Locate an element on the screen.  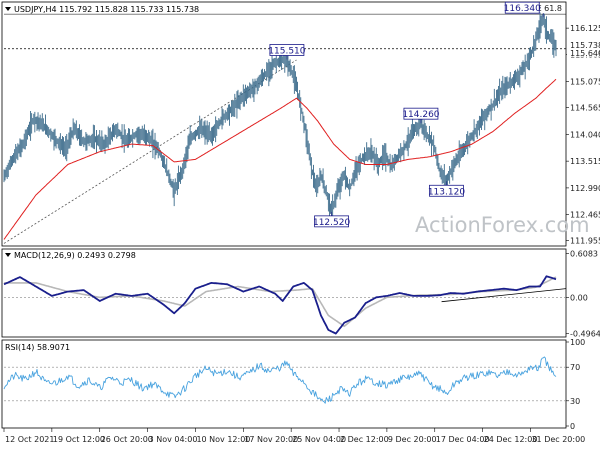
macd-triangle-icon is located at coordinates (8, 255).